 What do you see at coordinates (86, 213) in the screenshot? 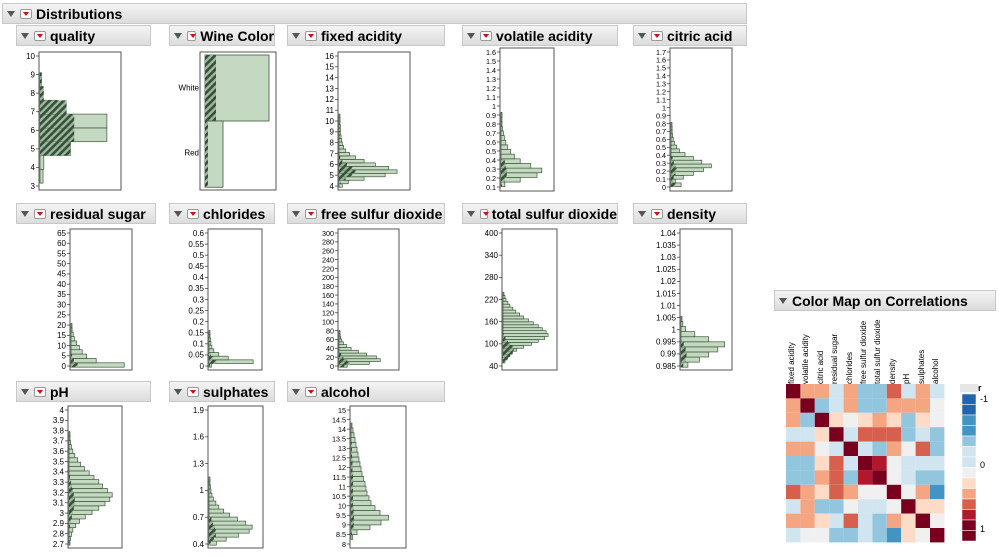
I see `panel-header-sugar: residual sugar` at bounding box center [86, 213].